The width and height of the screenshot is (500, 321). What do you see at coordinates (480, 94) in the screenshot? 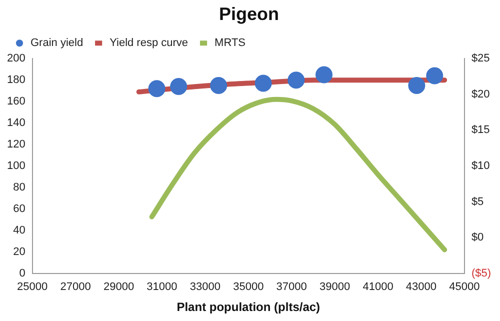
I see `y2-tick-label: $20` at bounding box center [480, 94].